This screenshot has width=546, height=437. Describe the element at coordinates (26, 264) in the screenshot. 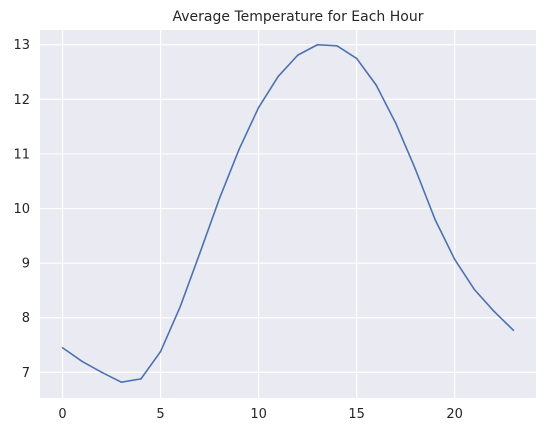

I see `y-tick-label: 9` at that location.